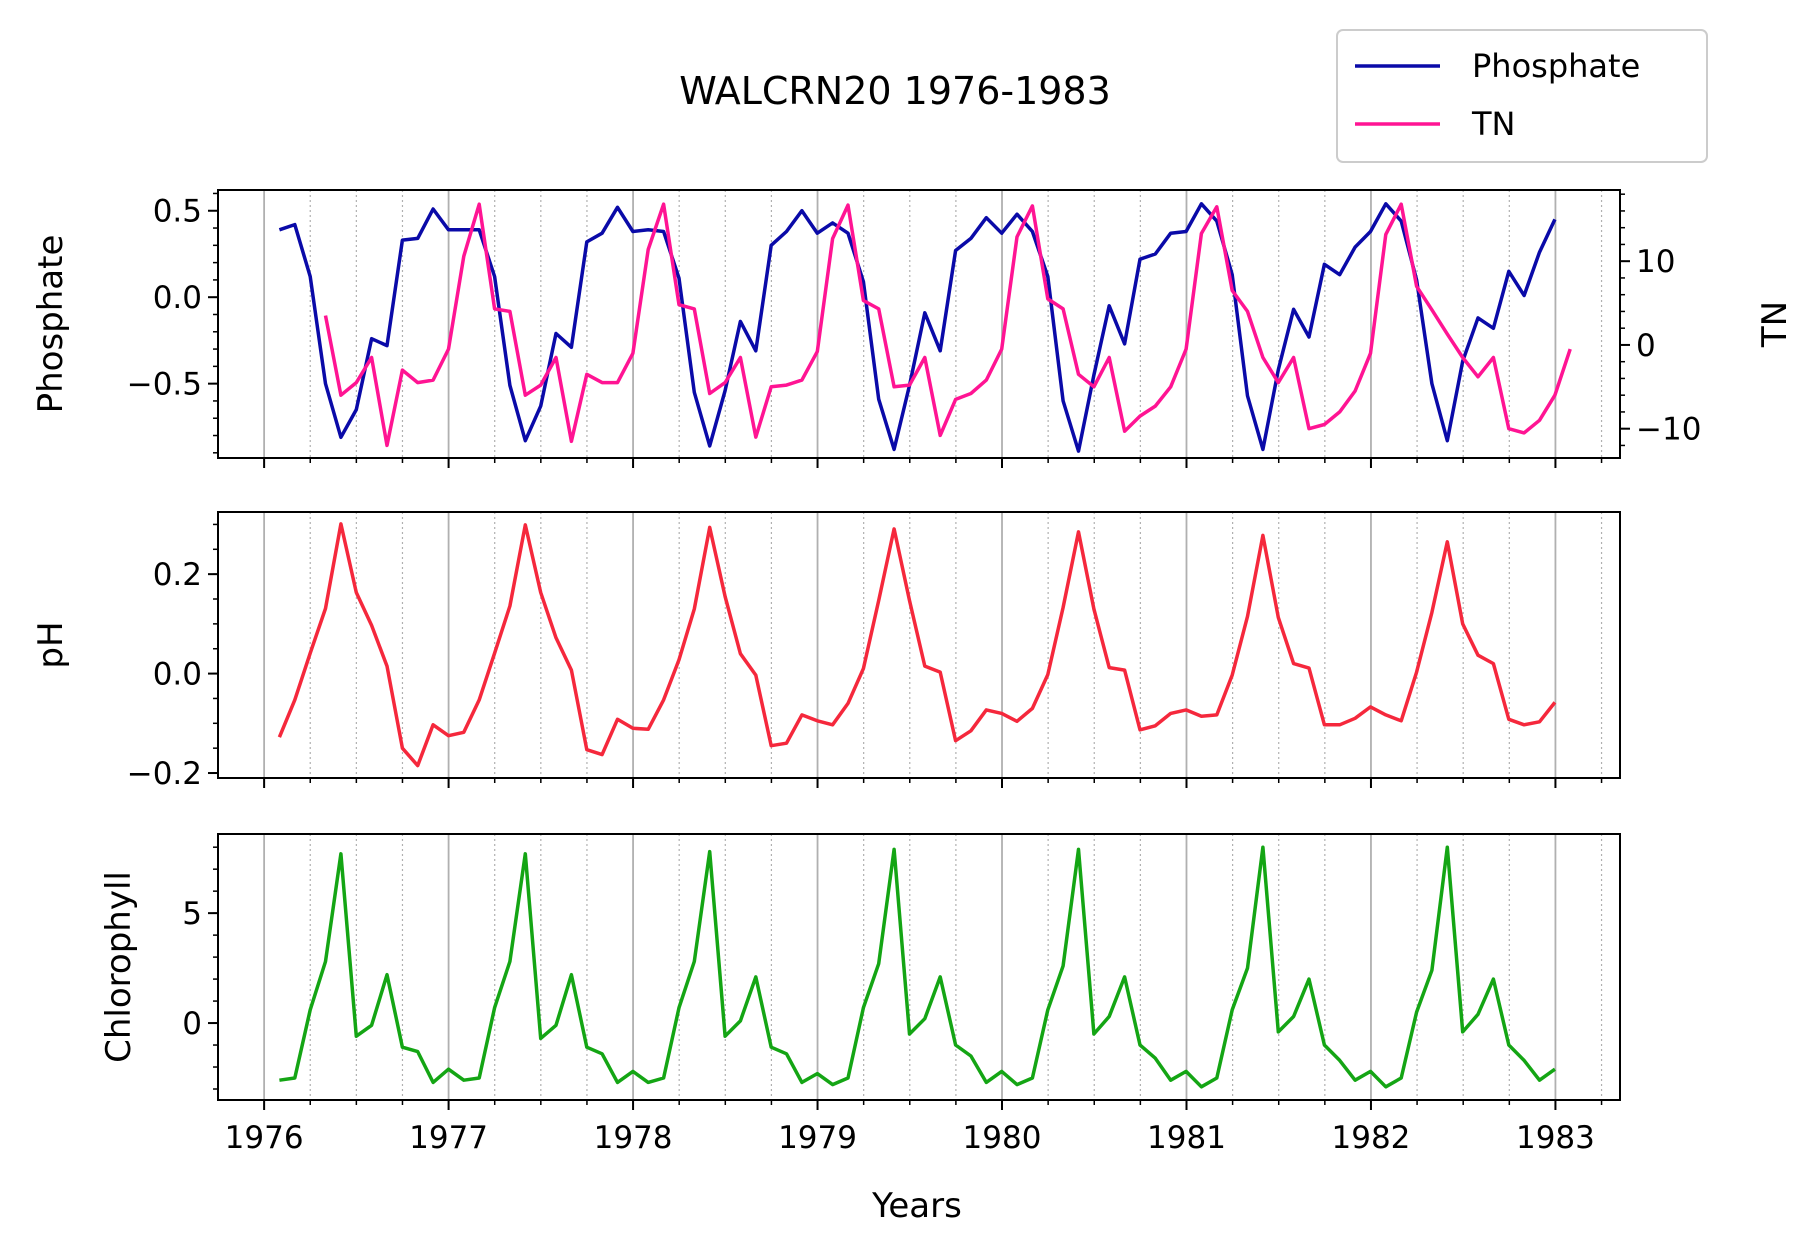 The image size is (1815, 1251). Describe the element at coordinates (448, 1138) in the screenshot. I see `x-tick-label: 1977` at that location.